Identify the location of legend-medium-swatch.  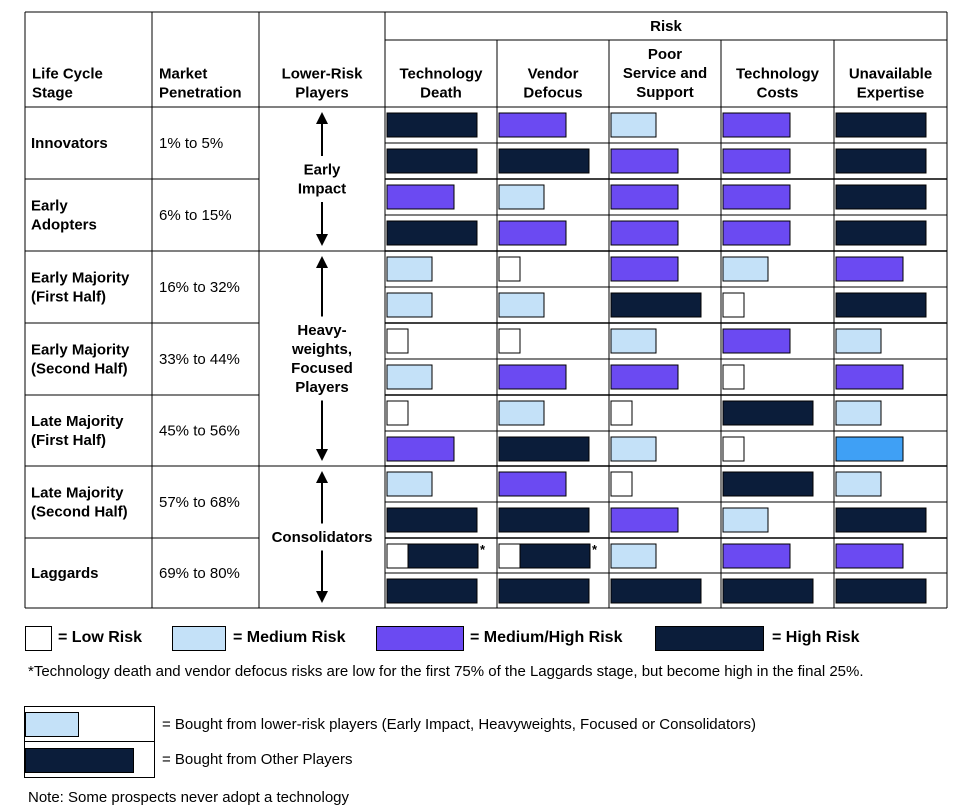
(199, 638).